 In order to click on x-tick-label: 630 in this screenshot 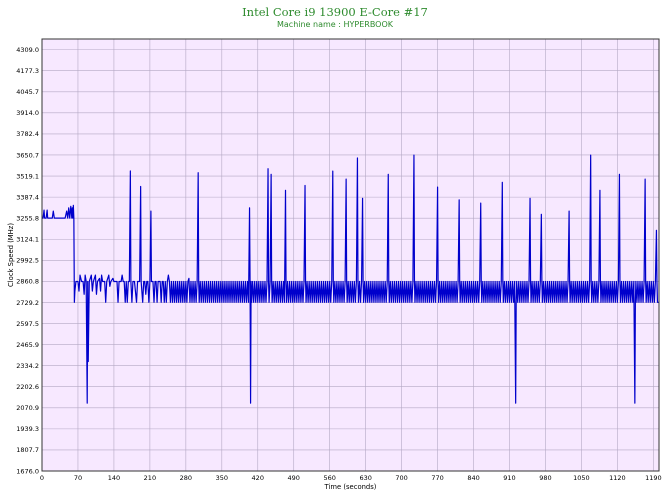, I will do `click(365, 478)`.